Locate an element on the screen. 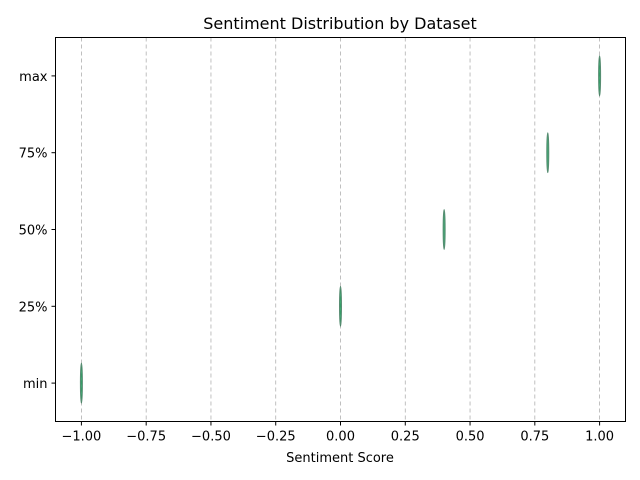  y-axis-ticks: min 25% 50% 75% max is located at coordinates (37, 231).